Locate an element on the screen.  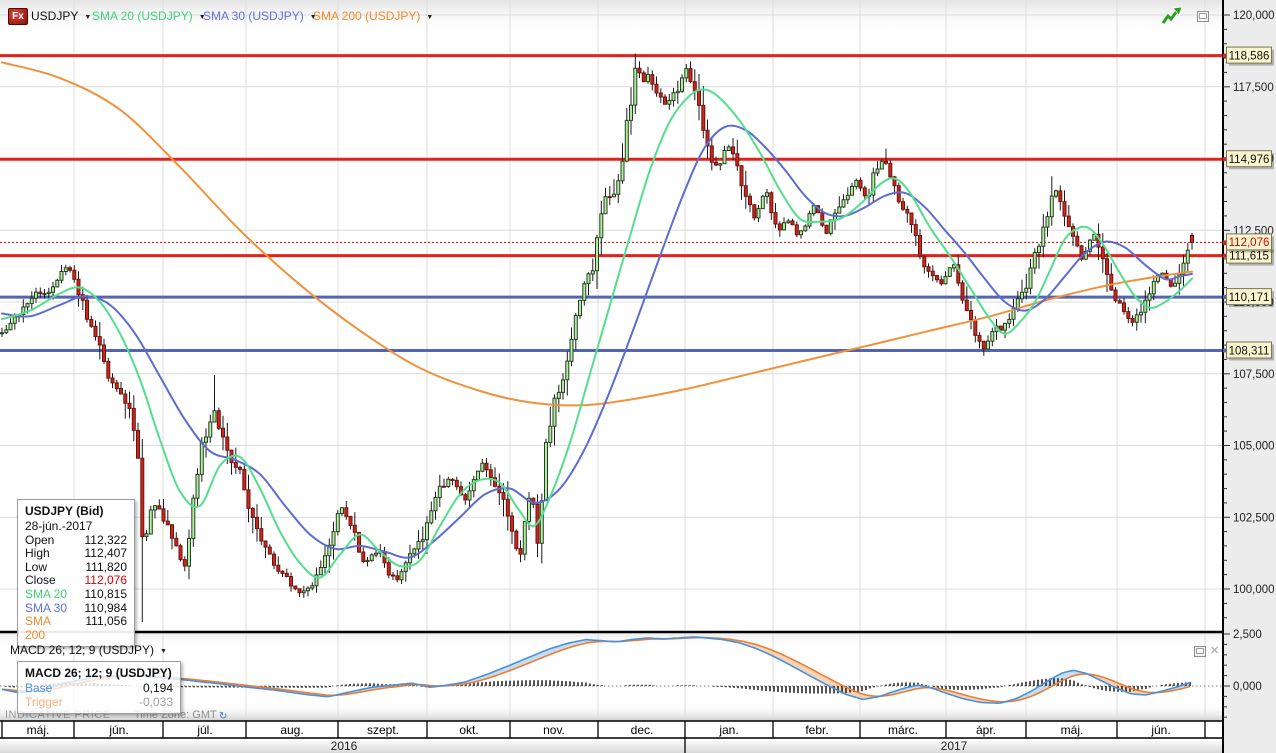
symbol-label: USDJPY is located at coordinates (55, 16).